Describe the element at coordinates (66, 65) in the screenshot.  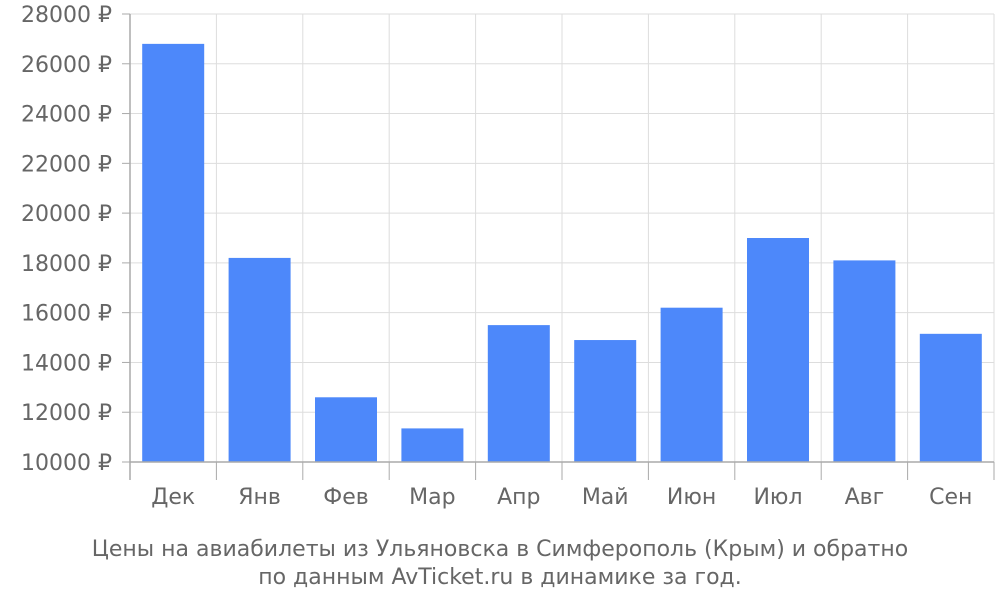
I see `y-tick-label: 26000 ₽` at that location.